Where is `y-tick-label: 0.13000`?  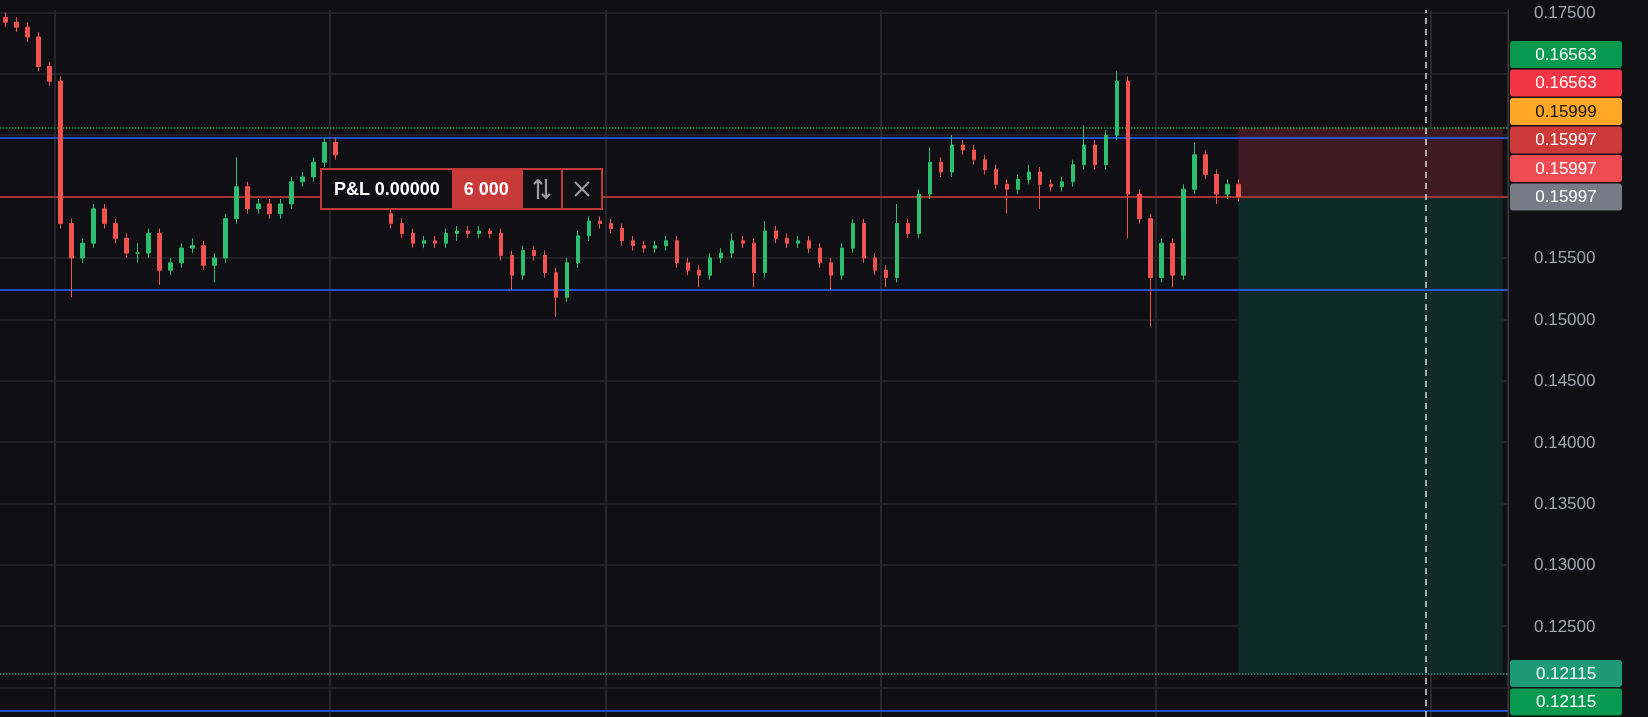
y-tick-label: 0.13000 is located at coordinates (1565, 565).